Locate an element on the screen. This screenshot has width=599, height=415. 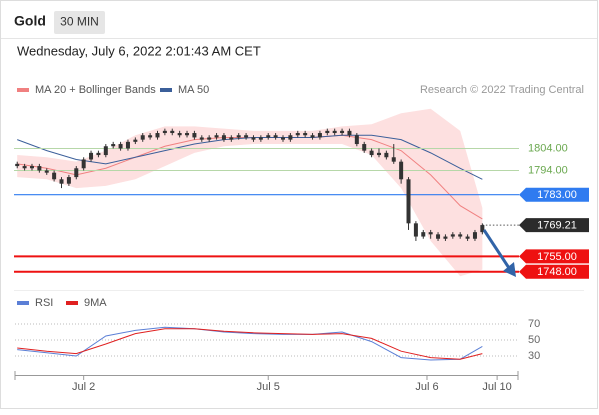
interval-badge is located at coordinates (79, 22).